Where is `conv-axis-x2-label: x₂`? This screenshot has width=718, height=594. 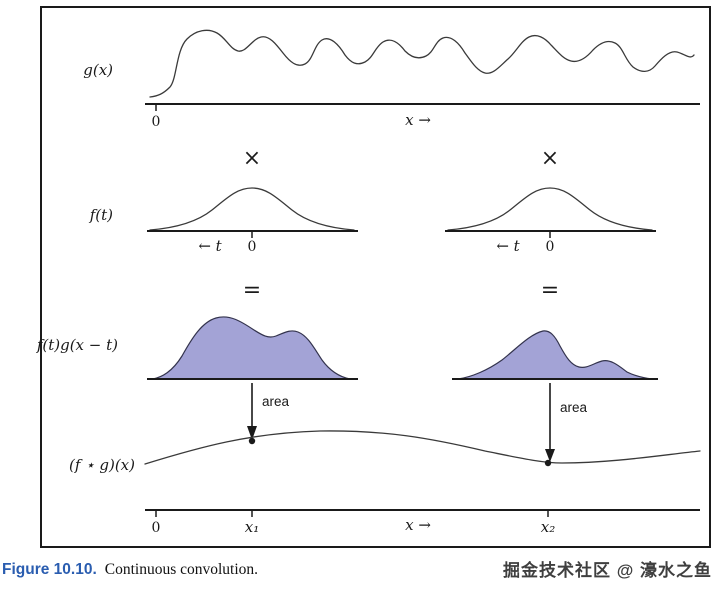
conv-axis-x2-label: x₂ is located at coordinates (548, 527).